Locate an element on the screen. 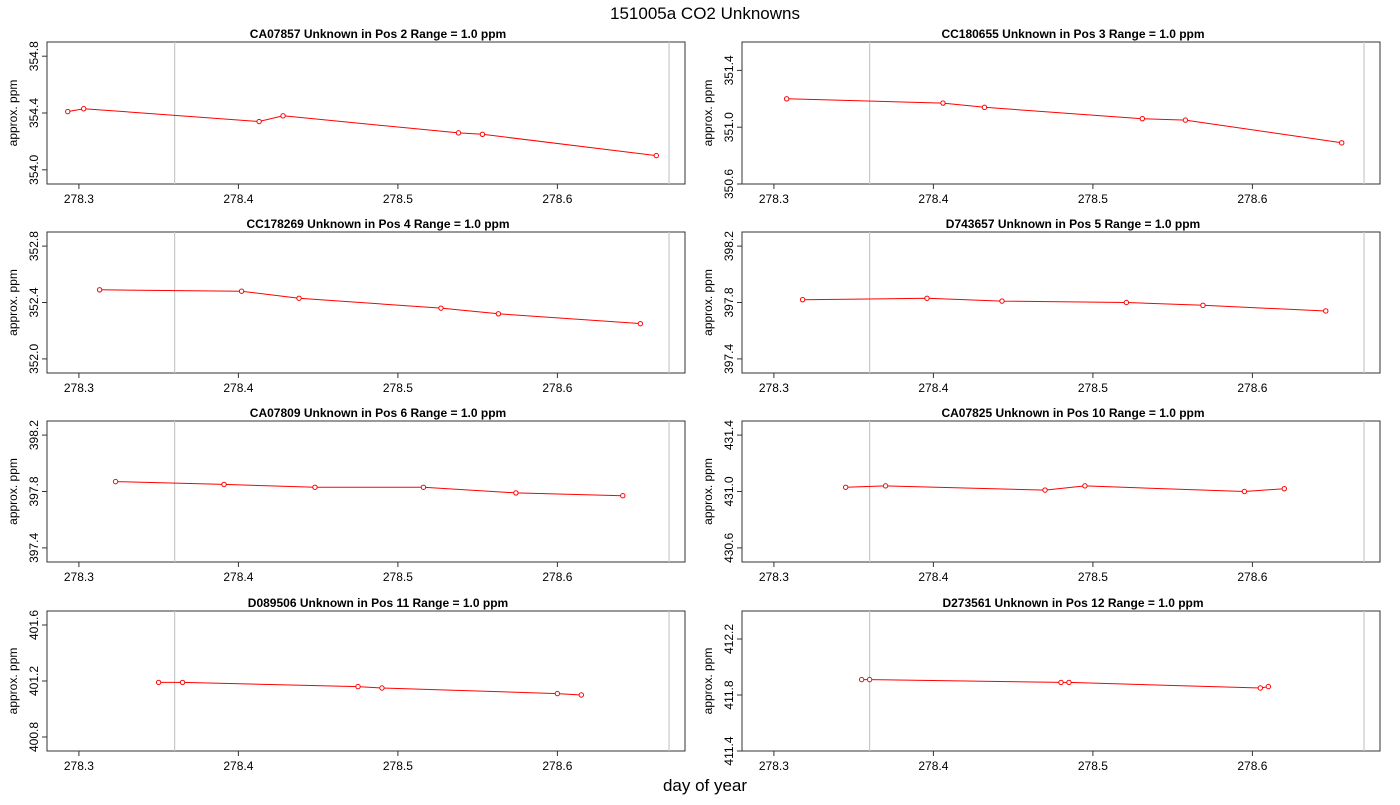 Image resolution: width=1400 pixels, height=805 pixels. y-tick-label: 352.8 is located at coordinates (34, 246).